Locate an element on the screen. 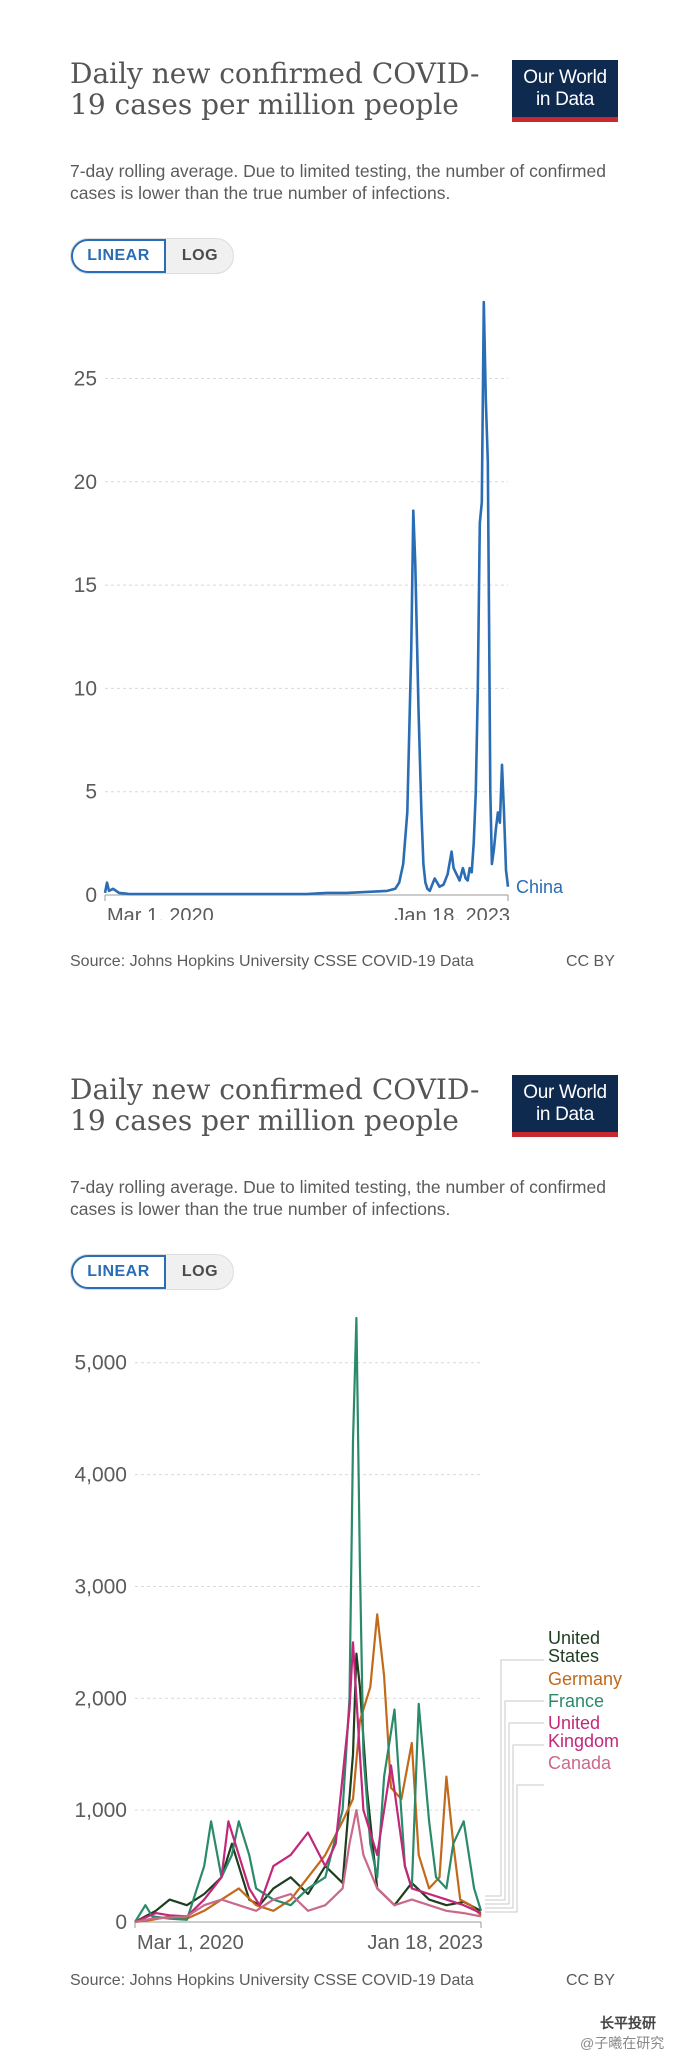  y-tick-label: 4,000 is located at coordinates (100, 1475).